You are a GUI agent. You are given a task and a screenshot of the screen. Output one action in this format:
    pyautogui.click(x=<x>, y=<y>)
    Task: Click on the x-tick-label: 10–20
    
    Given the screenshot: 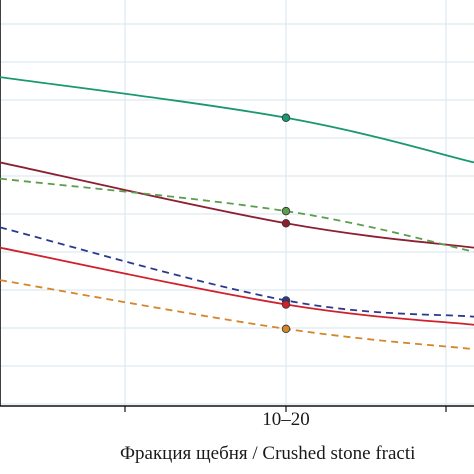 What is the action you would take?
    pyautogui.click(x=286, y=419)
    